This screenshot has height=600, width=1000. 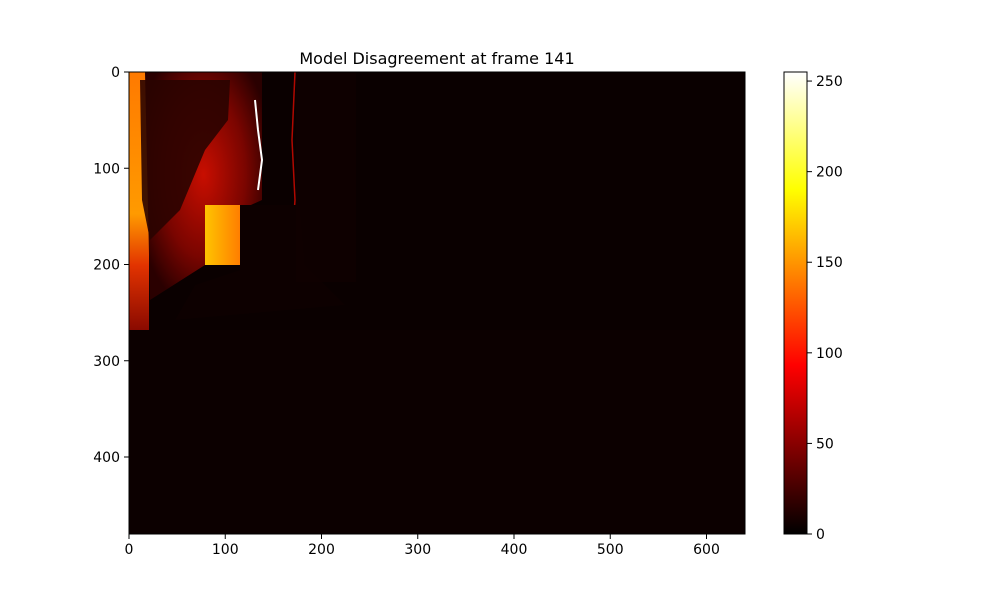 I want to click on y-axis: 0 100 200 300 400, so click(x=111, y=265).